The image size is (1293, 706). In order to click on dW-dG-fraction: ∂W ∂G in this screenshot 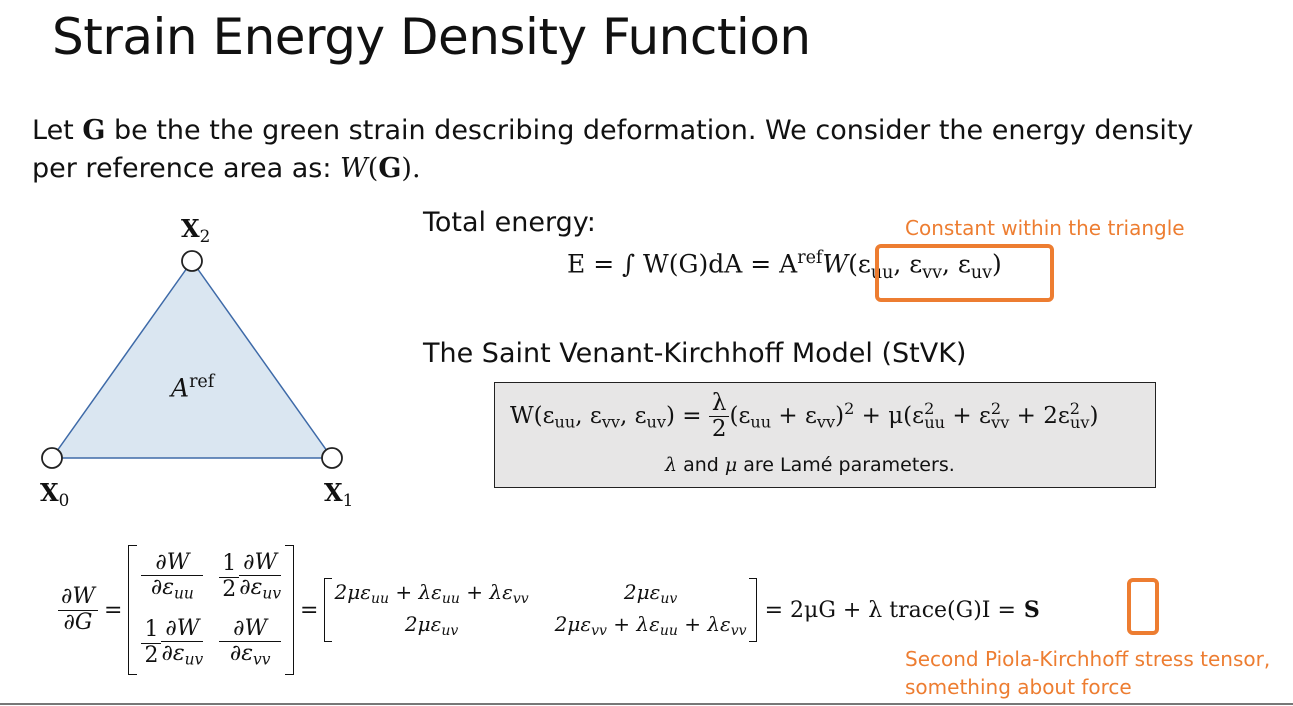, I will do `click(78, 609)`.